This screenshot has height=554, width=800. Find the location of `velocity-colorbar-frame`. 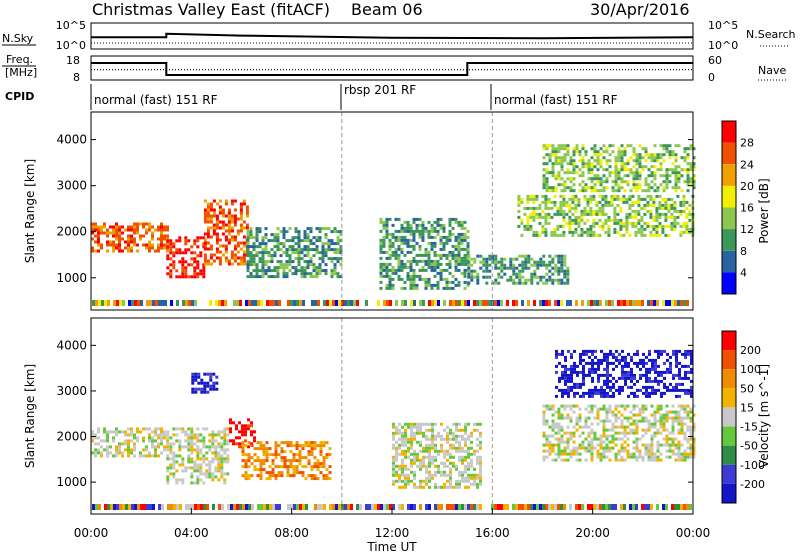

velocity-colorbar-frame is located at coordinates (729, 417).